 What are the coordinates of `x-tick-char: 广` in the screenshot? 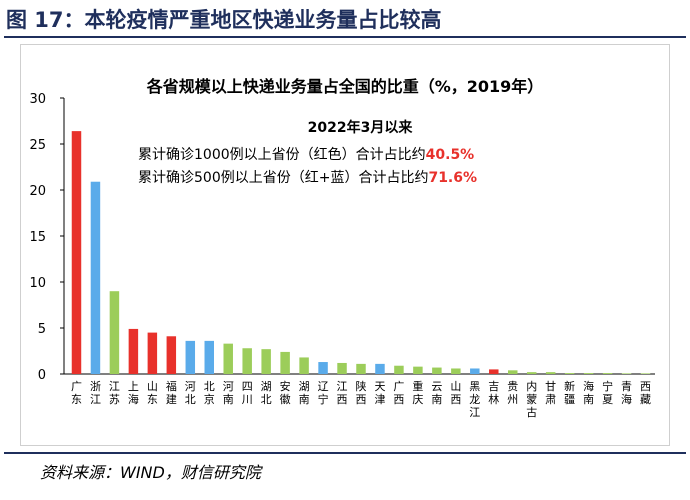 It's located at (76, 386).